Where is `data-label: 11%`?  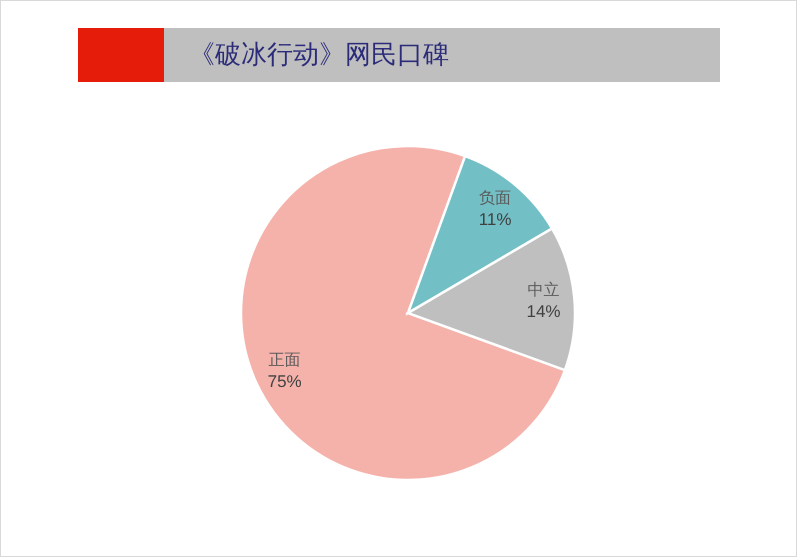 data-label: 11% is located at coordinates (495, 219).